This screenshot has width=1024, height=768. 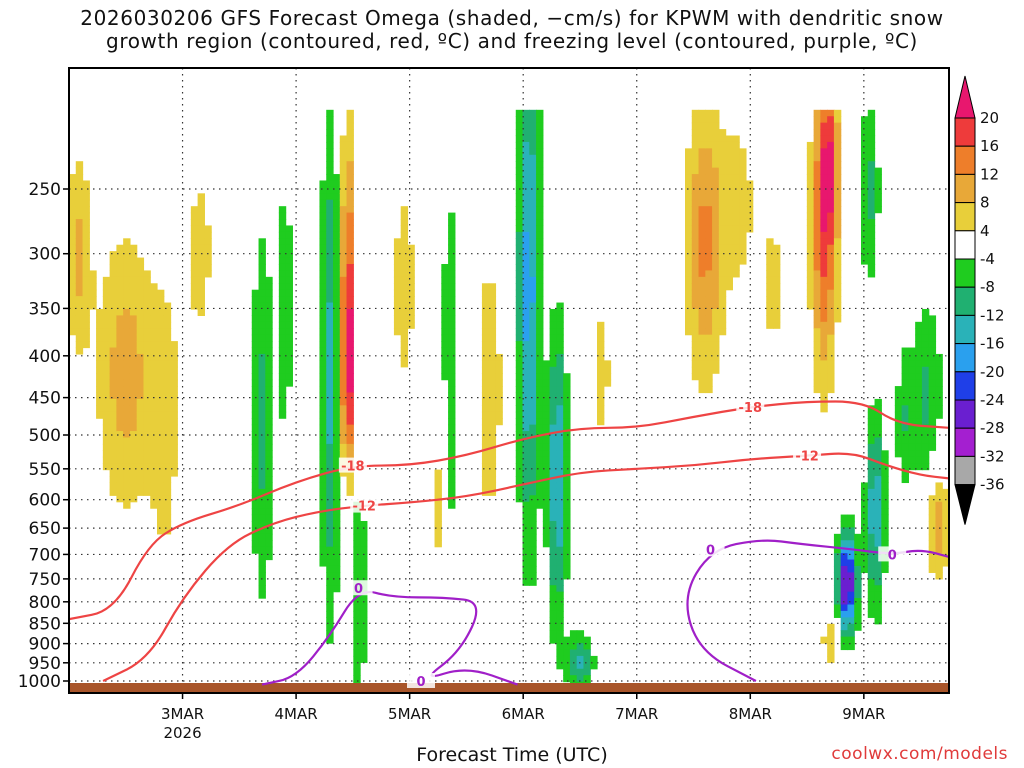 What do you see at coordinates (965, 358) in the screenshot?
I see `colorbar-swatch` at bounding box center [965, 358].